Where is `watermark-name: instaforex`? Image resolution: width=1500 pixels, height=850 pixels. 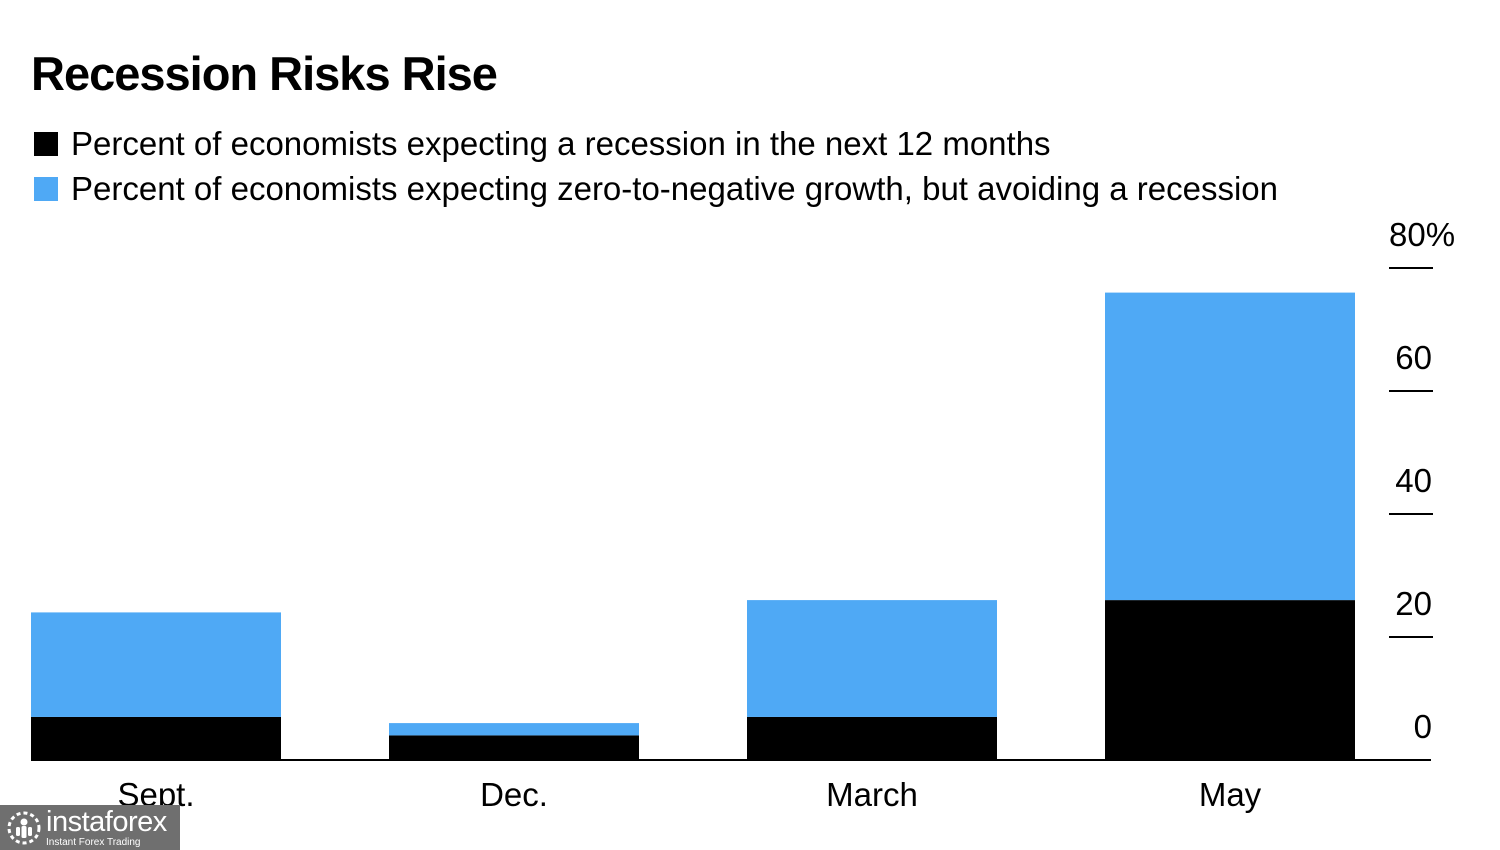 watermark-name: instaforex is located at coordinates (106, 821).